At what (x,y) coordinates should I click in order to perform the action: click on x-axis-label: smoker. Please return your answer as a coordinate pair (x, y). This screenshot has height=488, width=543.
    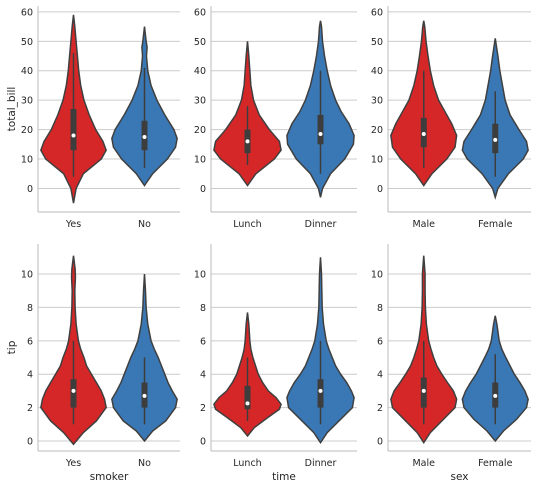
    Looking at the image, I should click on (109, 477).